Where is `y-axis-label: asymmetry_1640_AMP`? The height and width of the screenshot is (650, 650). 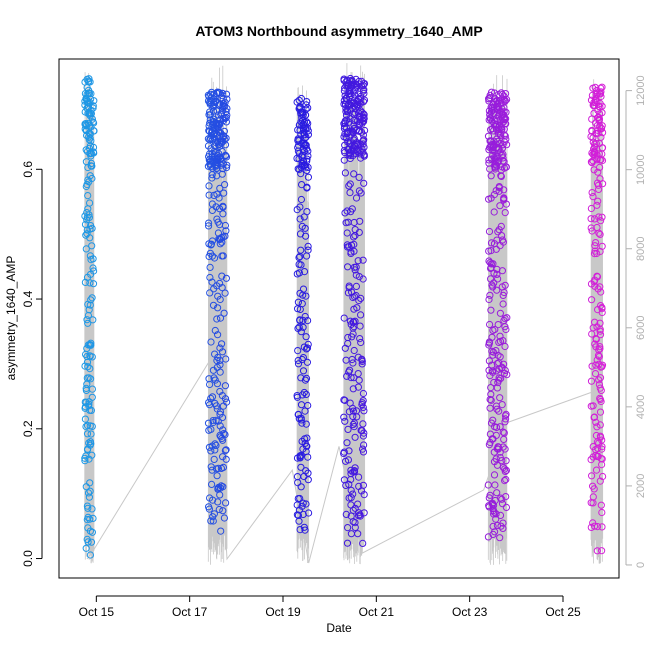
y-axis-label: asymmetry_1640_AMP is located at coordinates (11, 318).